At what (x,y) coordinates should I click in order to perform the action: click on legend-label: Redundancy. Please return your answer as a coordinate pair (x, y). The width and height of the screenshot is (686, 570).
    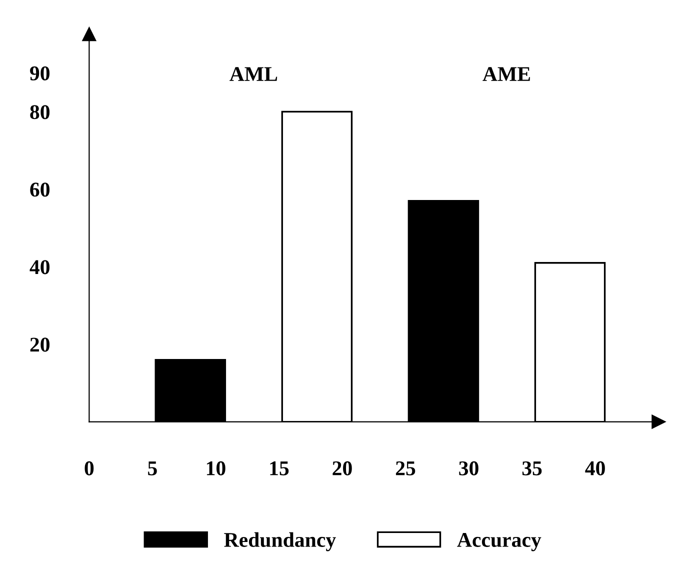
    Looking at the image, I should click on (280, 542).